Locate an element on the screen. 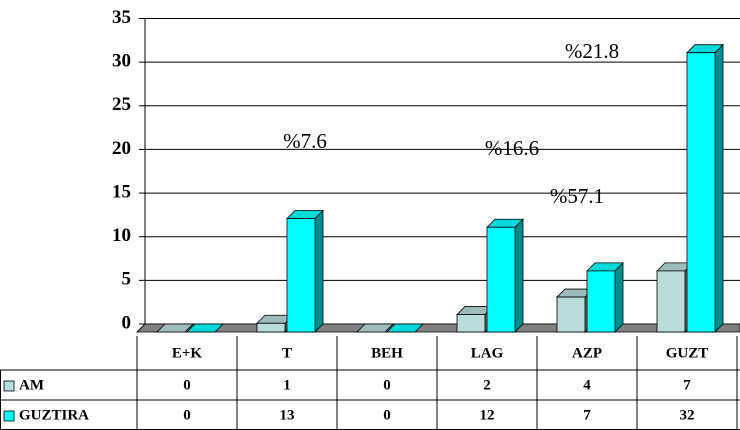 This screenshot has height=430, width=740. annotation: %16.6 is located at coordinates (512, 148).